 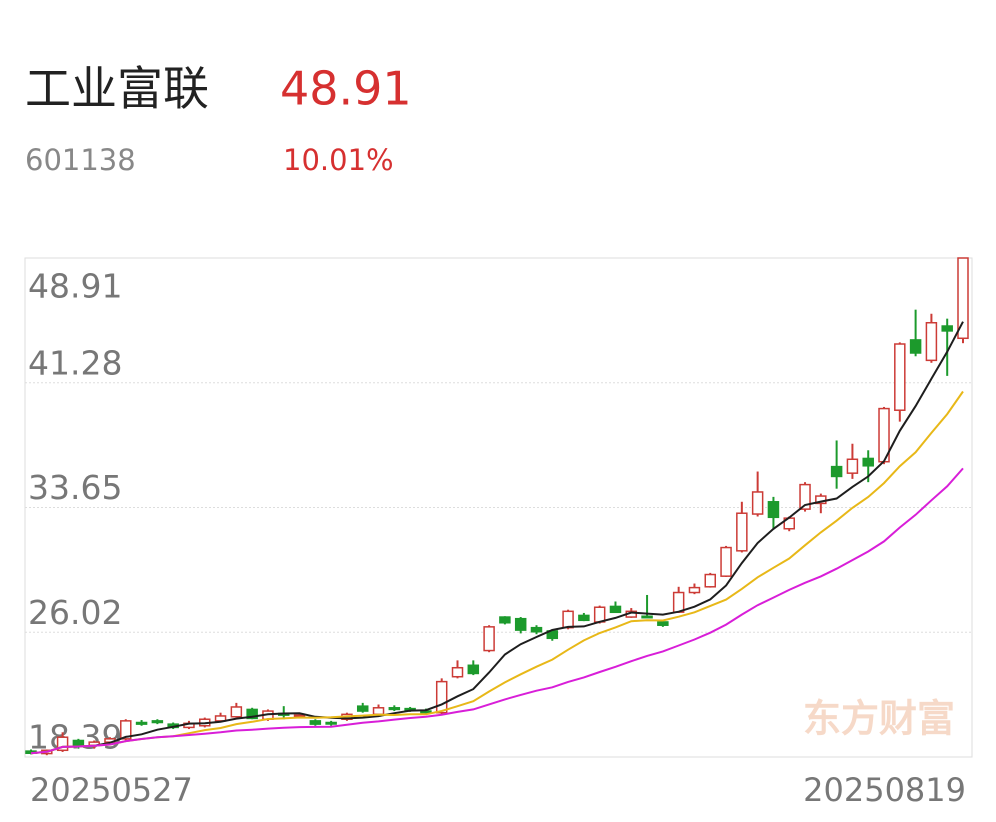 I want to click on y-tick-label: 26.02, so click(x=75, y=612).